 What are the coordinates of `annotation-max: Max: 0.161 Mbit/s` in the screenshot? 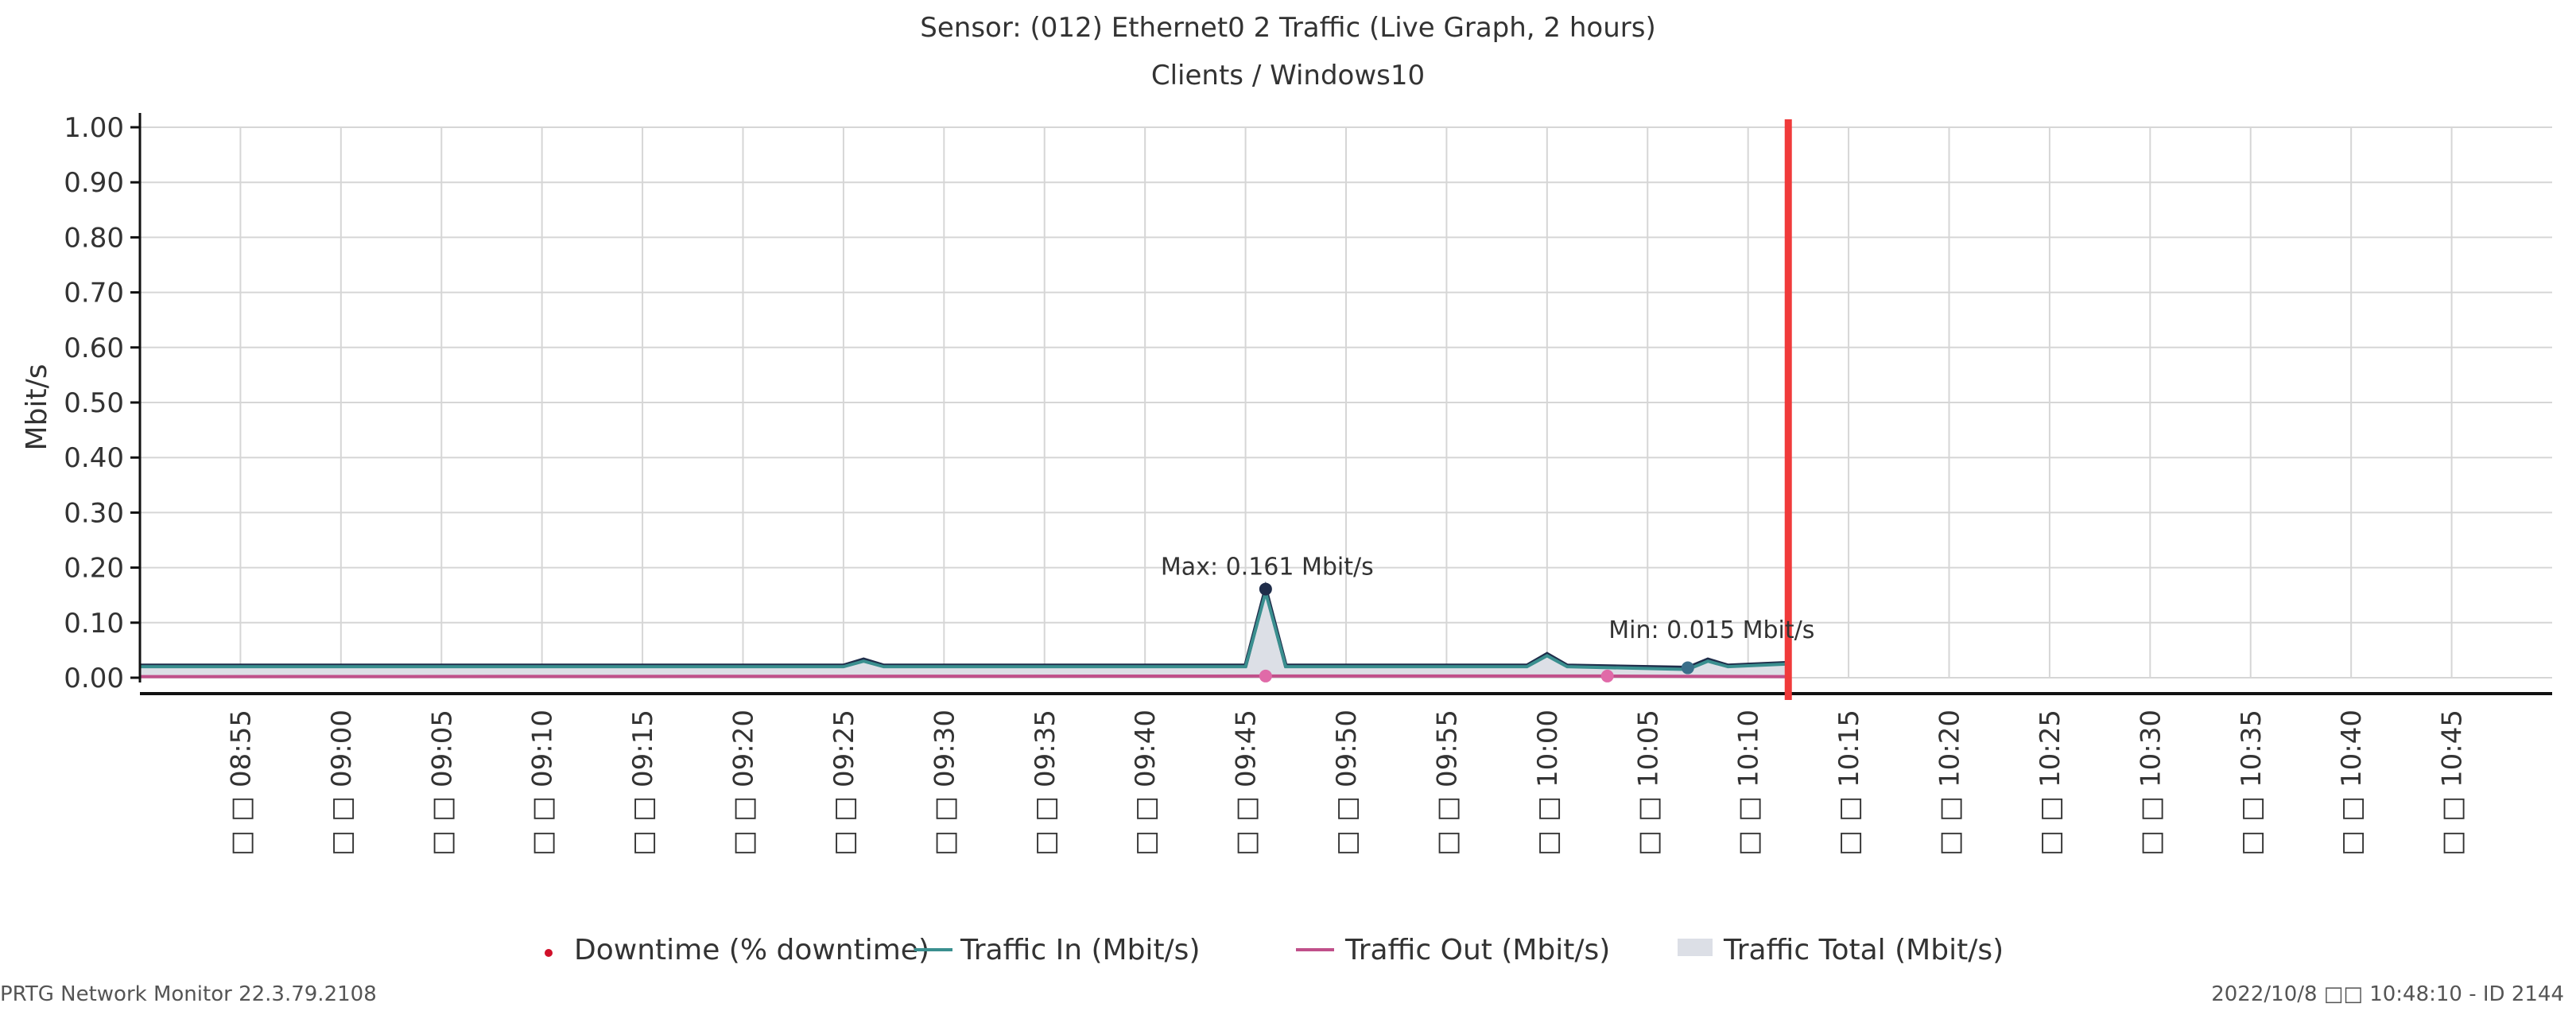 It's located at (1267, 567).